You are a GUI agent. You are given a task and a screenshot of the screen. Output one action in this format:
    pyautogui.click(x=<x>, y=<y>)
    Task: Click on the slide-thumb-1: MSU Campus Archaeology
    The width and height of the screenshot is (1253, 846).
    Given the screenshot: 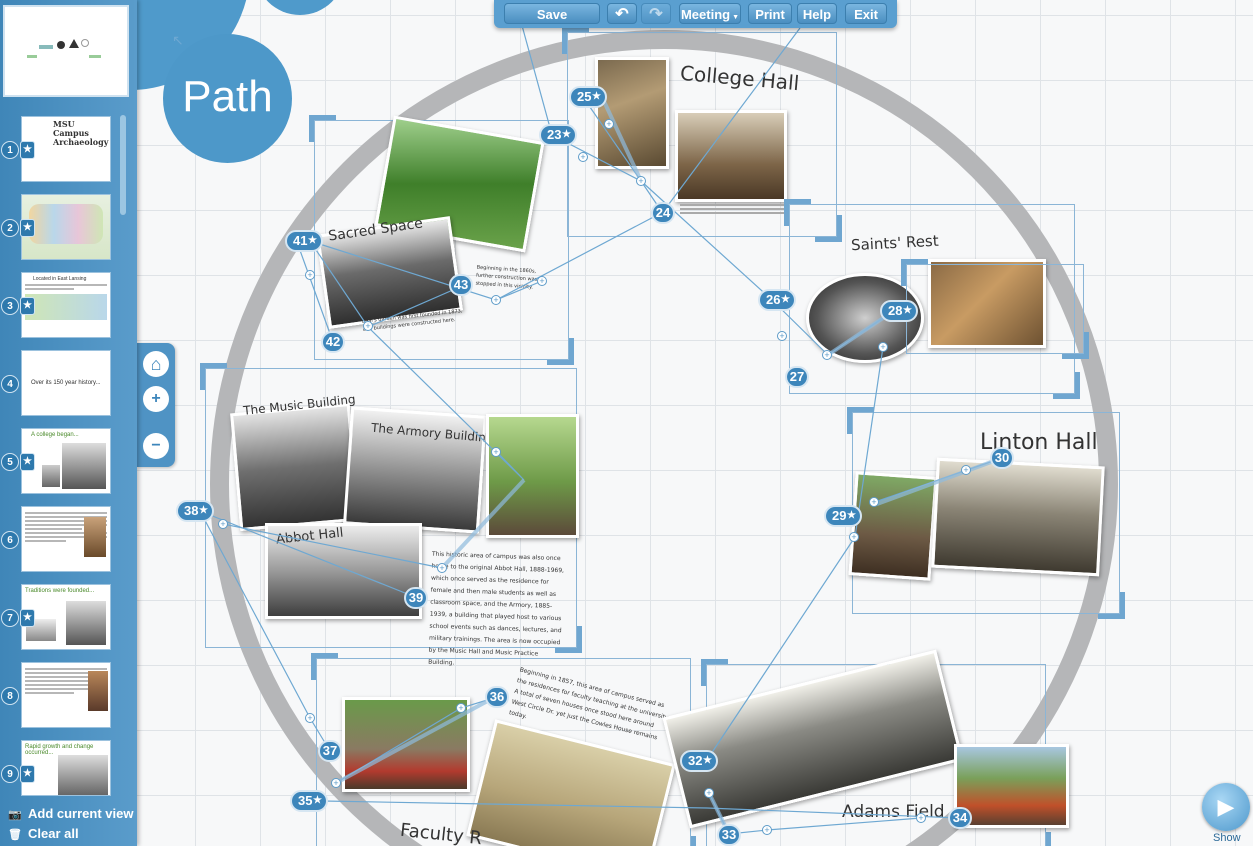 What is the action you would take?
    pyautogui.click(x=66, y=149)
    